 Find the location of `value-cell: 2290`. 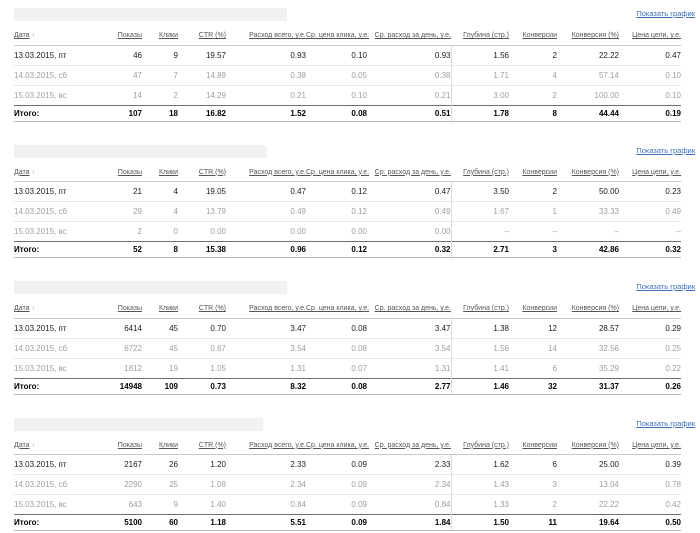

value-cell: 2290 is located at coordinates (125, 484).